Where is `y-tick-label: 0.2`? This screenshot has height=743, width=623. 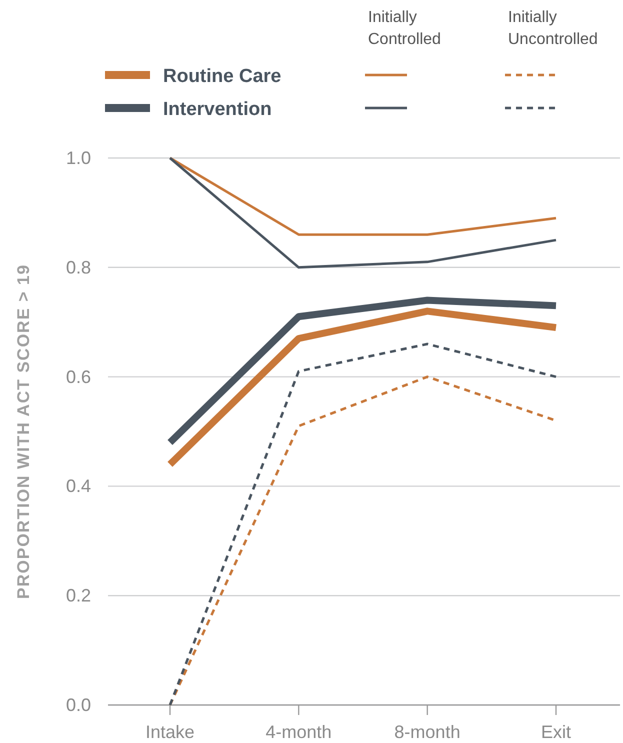
y-tick-label: 0.2 is located at coordinates (78, 596).